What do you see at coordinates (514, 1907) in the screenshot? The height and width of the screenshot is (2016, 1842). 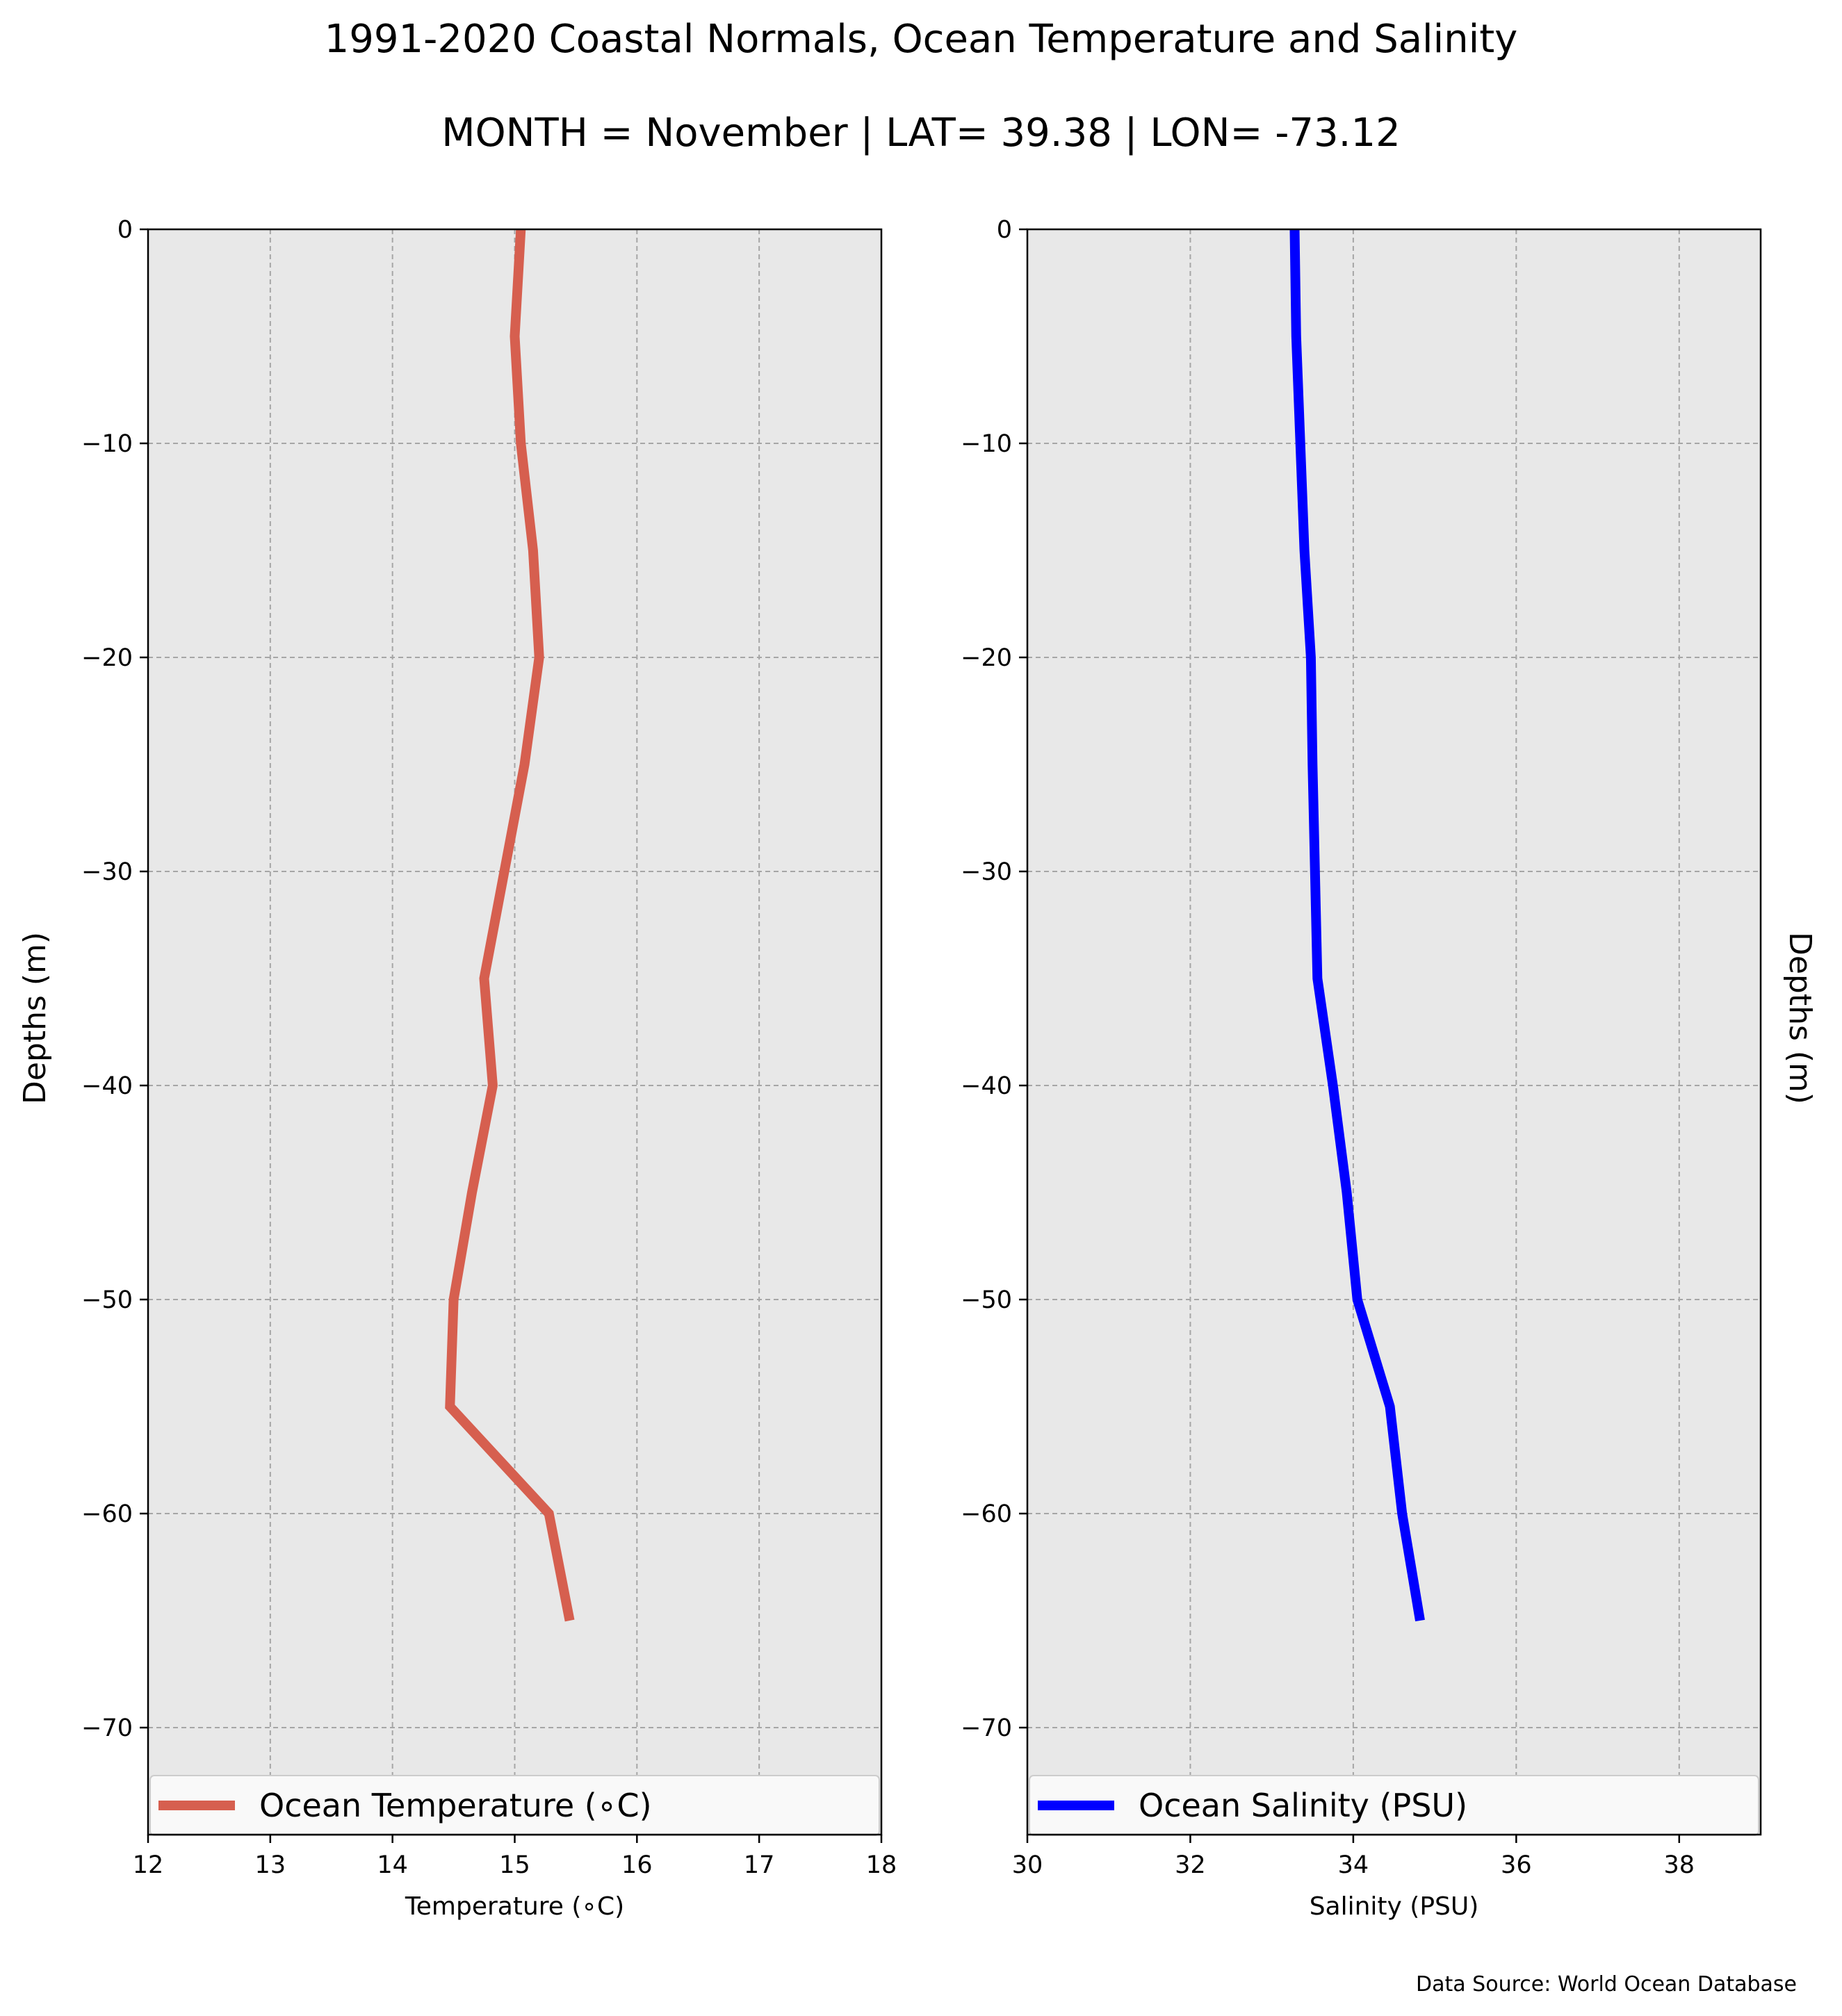 I see `temp-x-axis-label: Temperature (∘C)` at bounding box center [514, 1907].